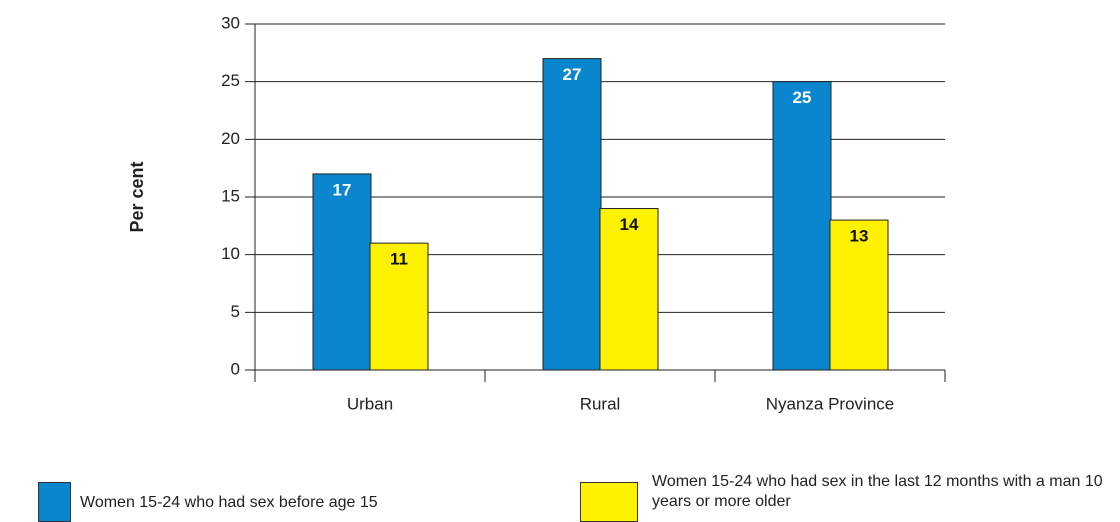  What do you see at coordinates (137, 196) in the screenshot?
I see `y-axis-label: Per cent` at bounding box center [137, 196].